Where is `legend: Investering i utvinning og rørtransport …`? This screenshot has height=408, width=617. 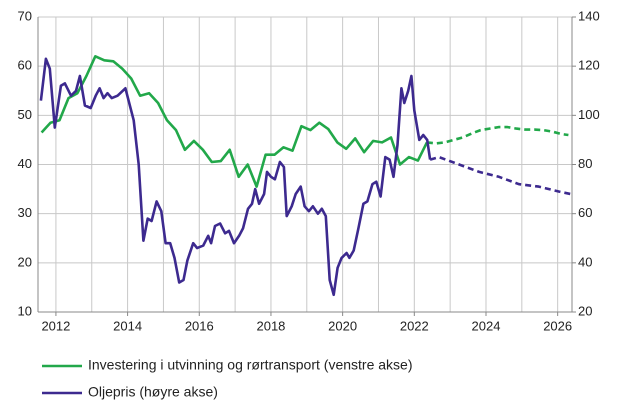
legend: Investering i utvinning og rørtransport … is located at coordinates (227, 378).